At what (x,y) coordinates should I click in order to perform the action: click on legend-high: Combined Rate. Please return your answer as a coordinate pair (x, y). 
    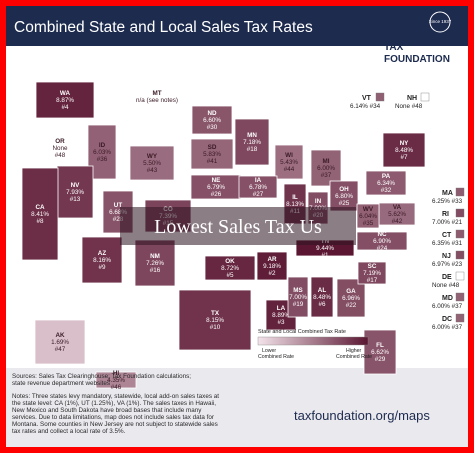
    Looking at the image, I should click on (354, 357).